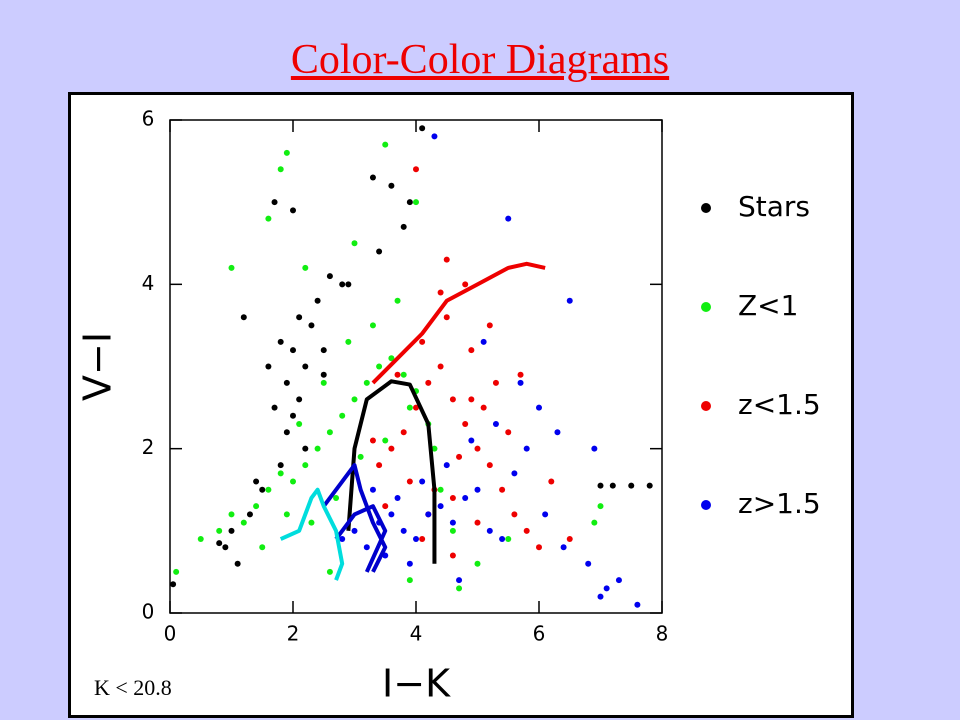  Describe the element at coordinates (779, 404) in the screenshot. I see `legend-label: z<1.5` at that location.